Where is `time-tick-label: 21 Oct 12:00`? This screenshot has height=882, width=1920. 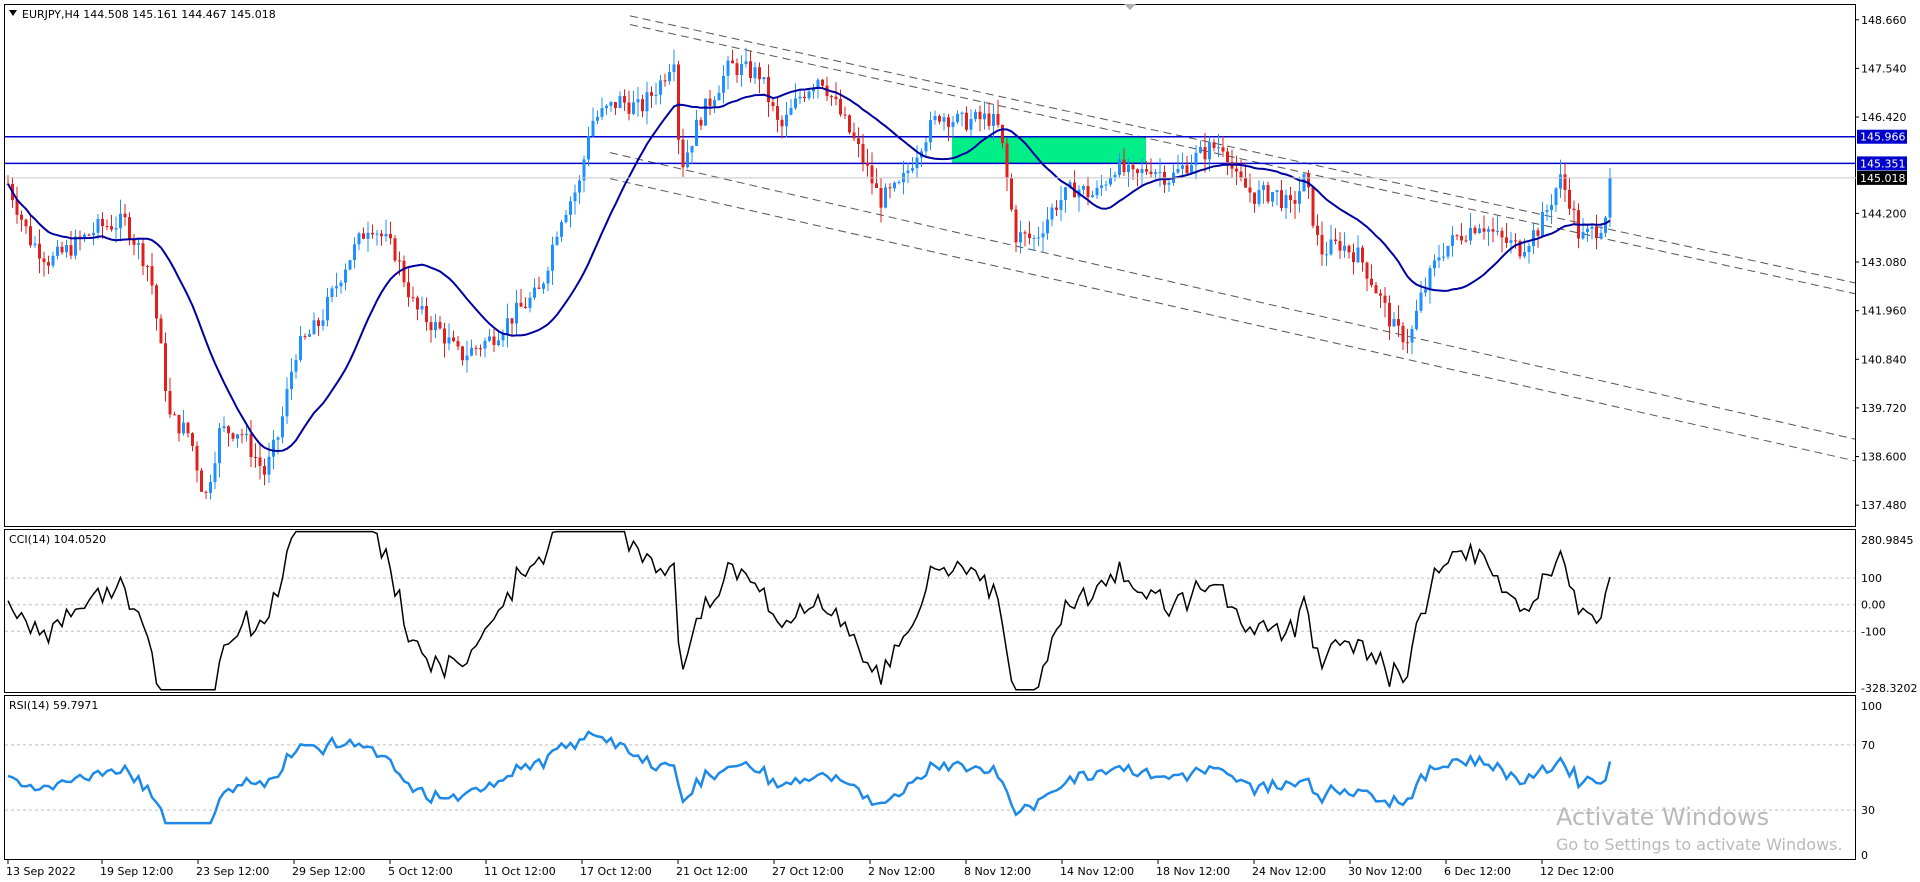
time-tick-label: 21 Oct 12:00 is located at coordinates (712, 871).